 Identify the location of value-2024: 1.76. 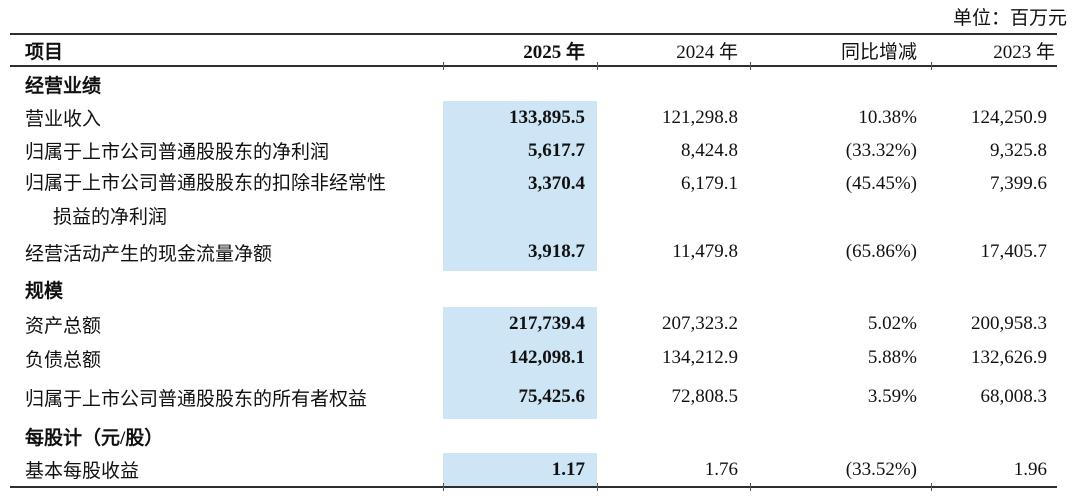
(721, 469).